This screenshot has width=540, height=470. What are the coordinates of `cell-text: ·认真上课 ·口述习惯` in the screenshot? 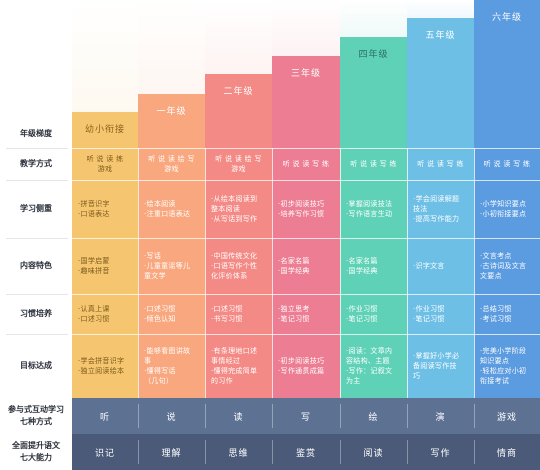 It's located at (94, 314).